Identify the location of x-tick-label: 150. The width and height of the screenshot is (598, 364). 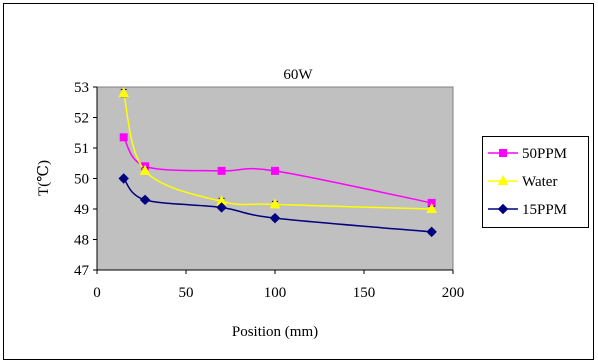
(364, 293).